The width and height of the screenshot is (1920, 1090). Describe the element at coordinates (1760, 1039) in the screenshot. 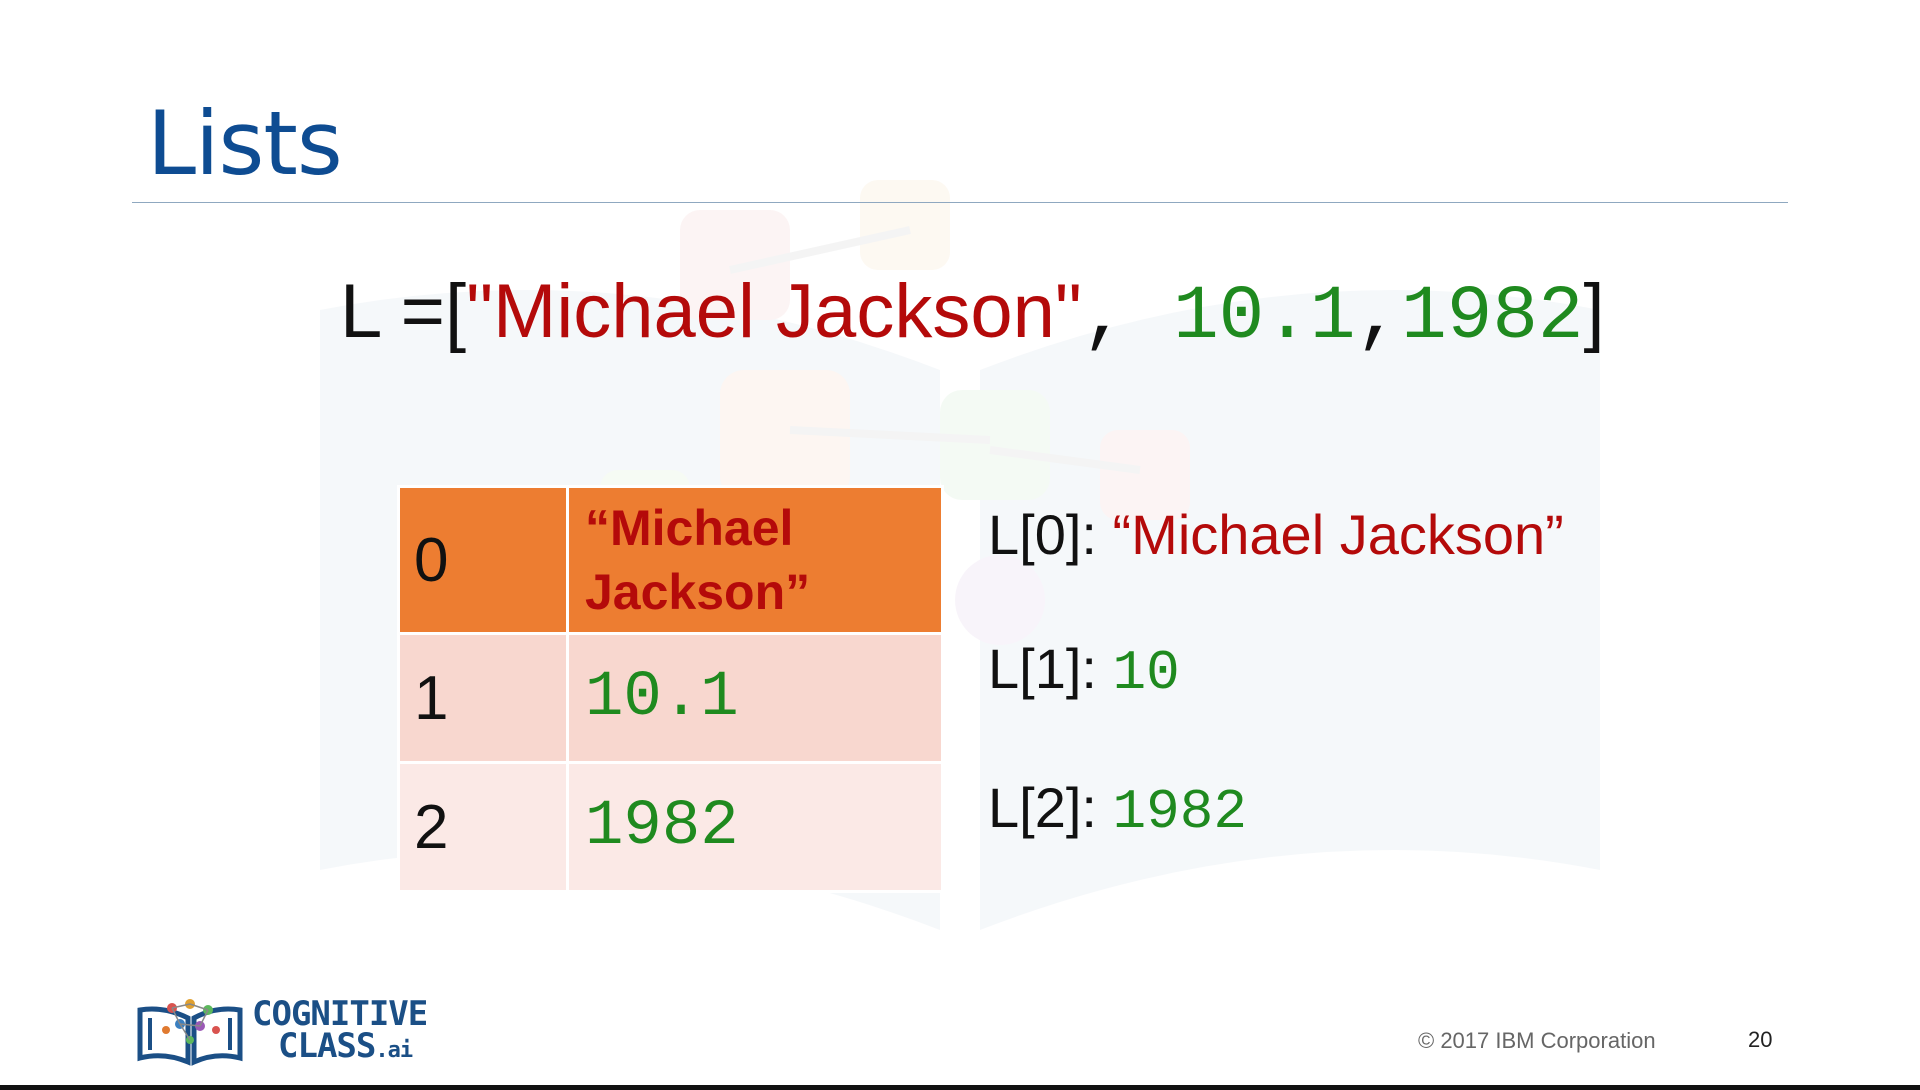

I see `page-number: 20` at that location.